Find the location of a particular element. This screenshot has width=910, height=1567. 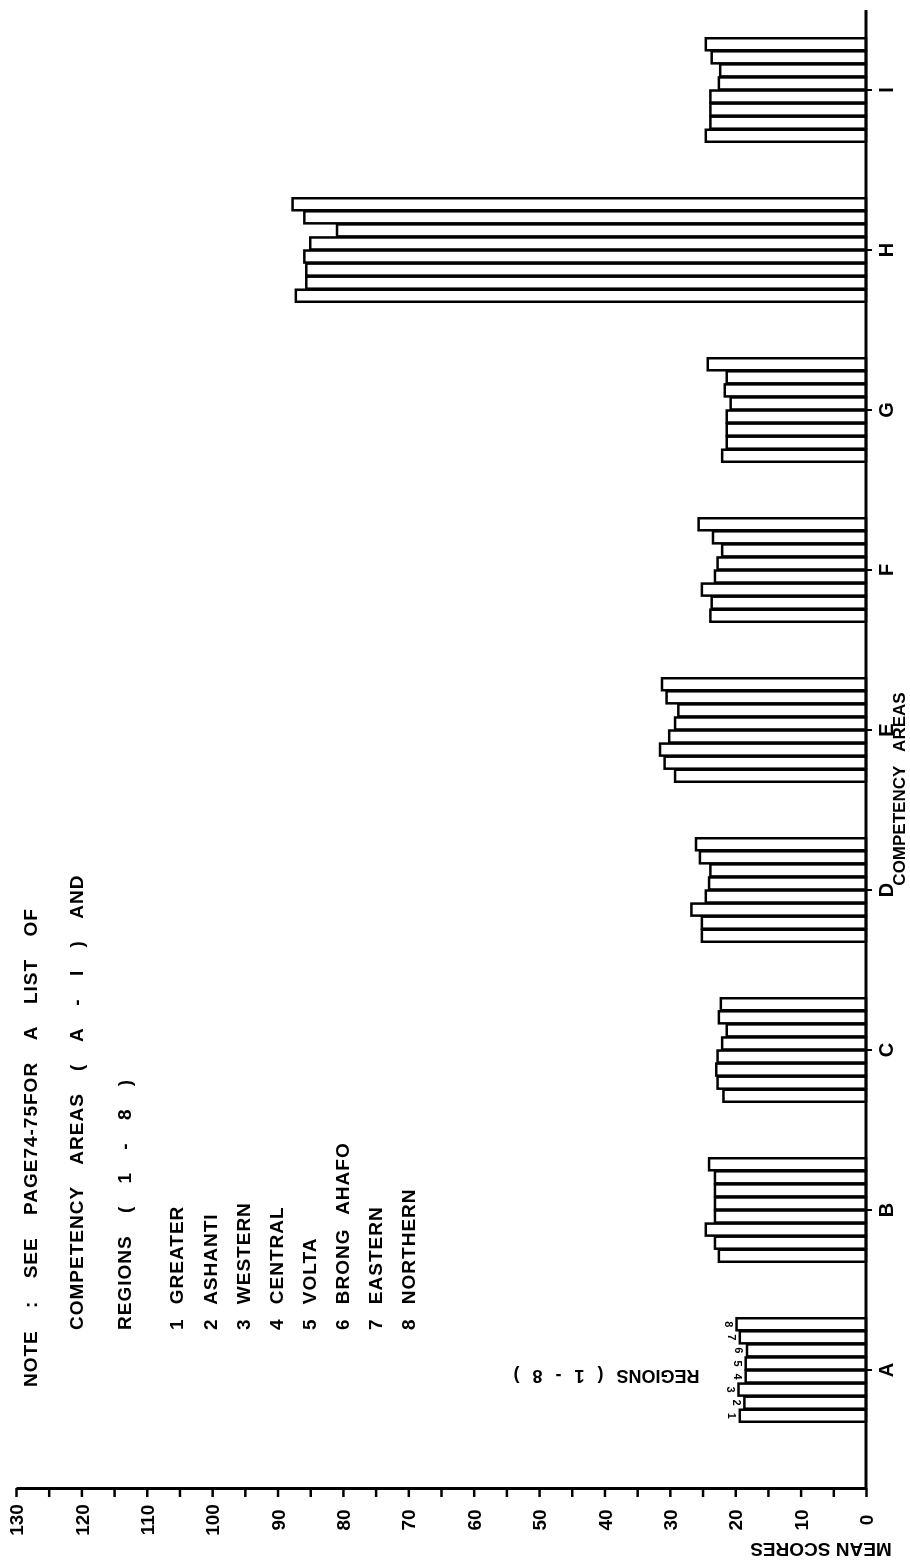

annotation: 4 CENTRAL is located at coordinates (276, 1268).